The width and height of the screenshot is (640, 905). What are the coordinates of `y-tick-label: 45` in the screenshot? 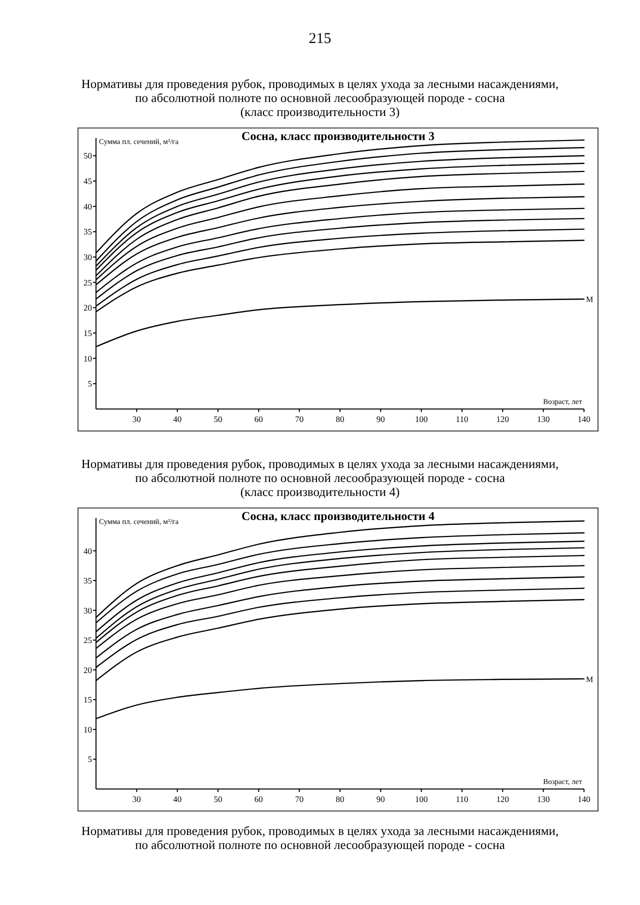 It's located at (88, 181).